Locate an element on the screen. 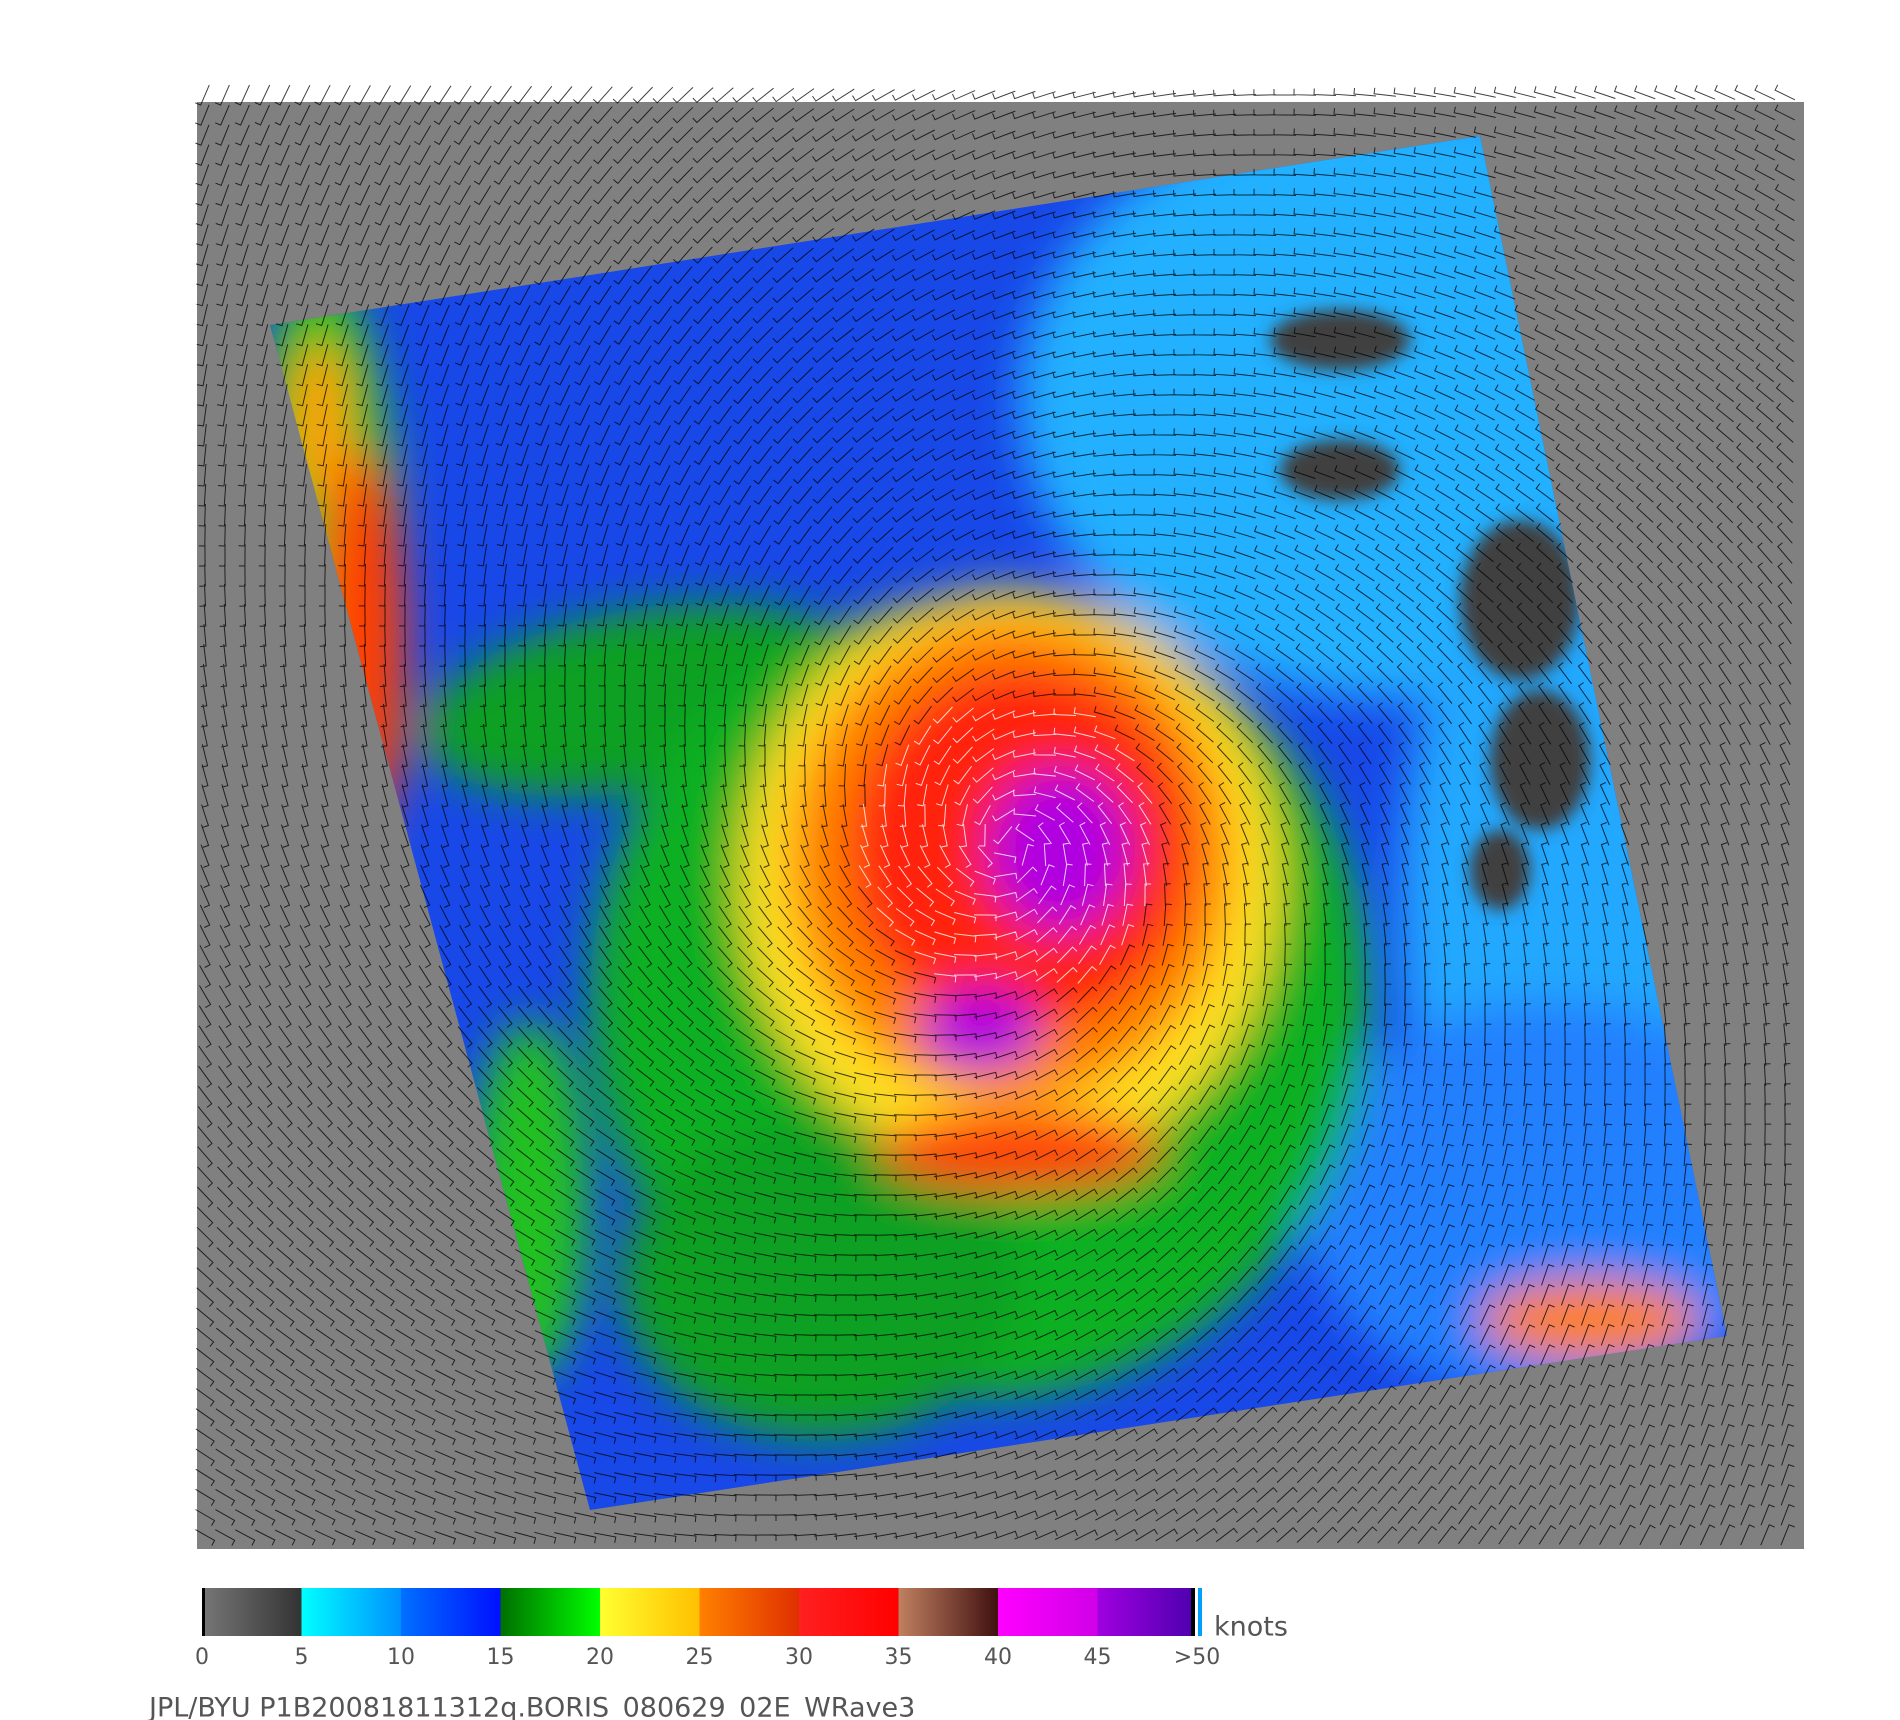 The height and width of the screenshot is (1720, 1900). colorbar-tick-label: >50 is located at coordinates (1197, 1657).